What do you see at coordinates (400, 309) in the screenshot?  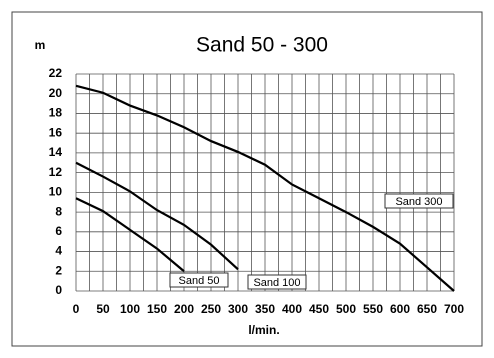 I see `x-tick-label: 600` at bounding box center [400, 309].